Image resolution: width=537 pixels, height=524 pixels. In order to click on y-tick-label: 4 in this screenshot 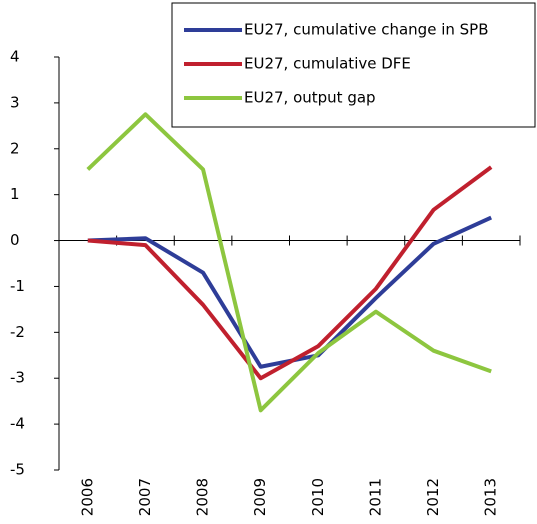, I will do `click(15, 57)`.